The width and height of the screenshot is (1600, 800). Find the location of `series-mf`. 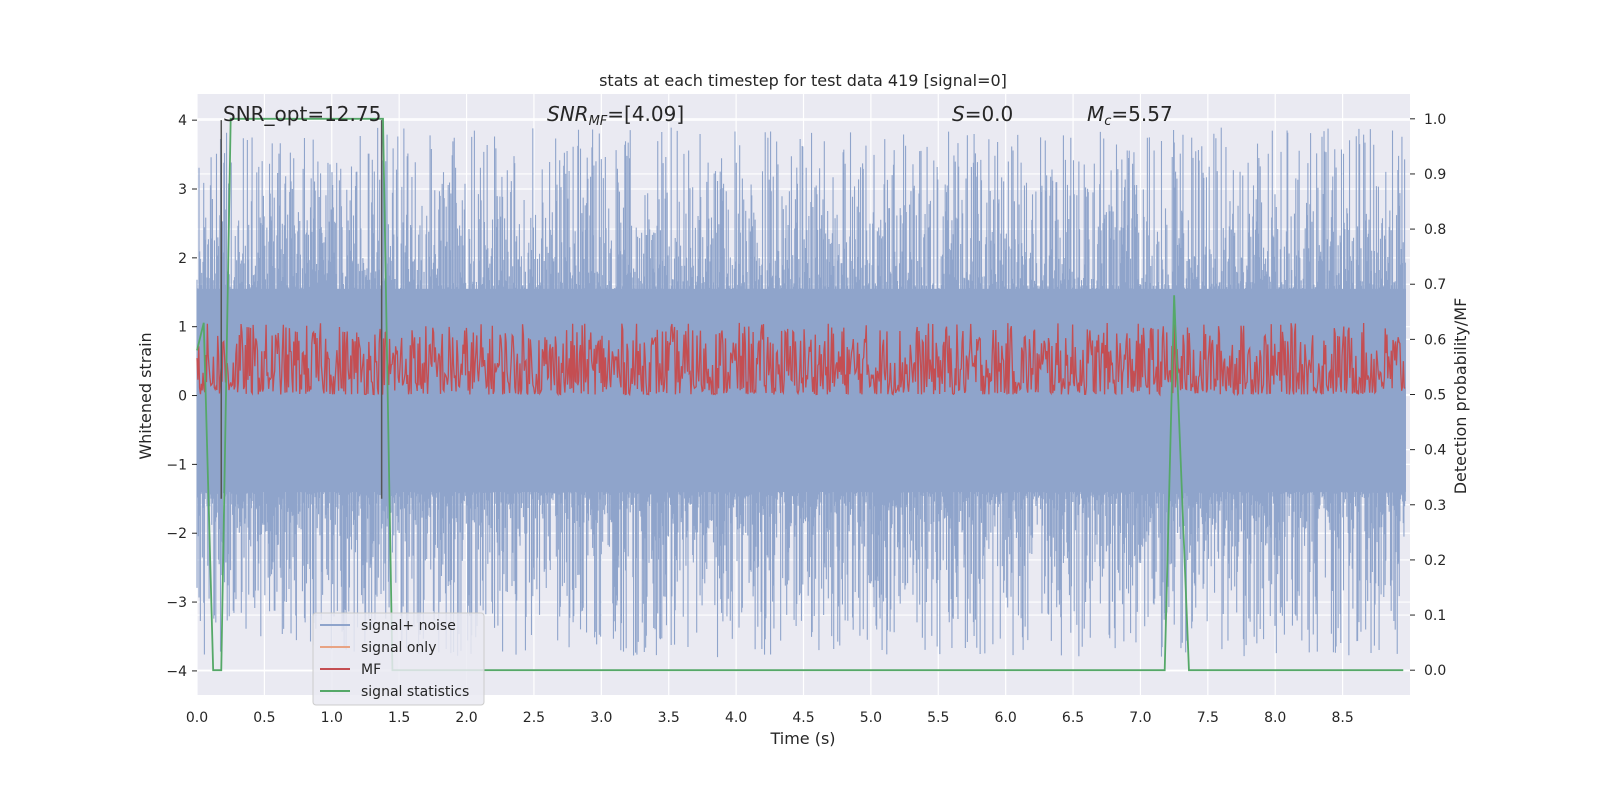

series-mf is located at coordinates (801, 359).